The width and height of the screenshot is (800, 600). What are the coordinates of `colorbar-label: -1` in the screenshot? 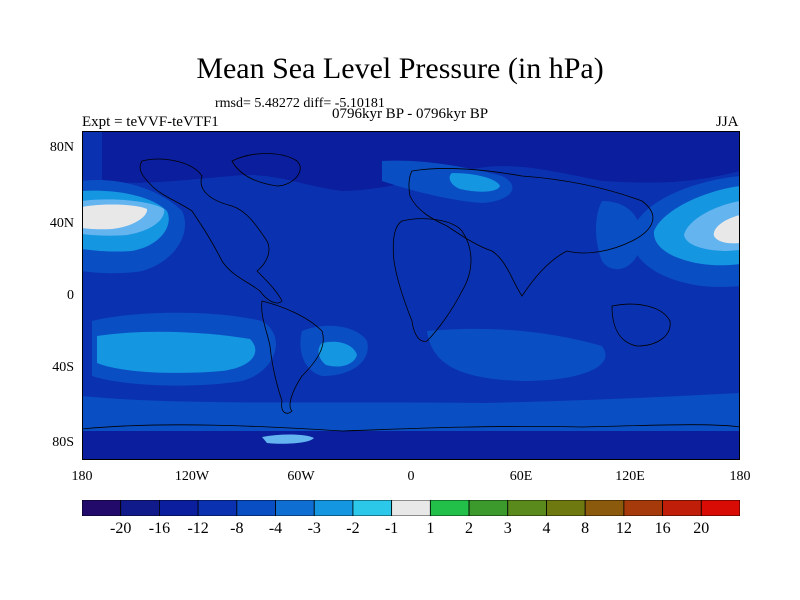 It's located at (391, 528).